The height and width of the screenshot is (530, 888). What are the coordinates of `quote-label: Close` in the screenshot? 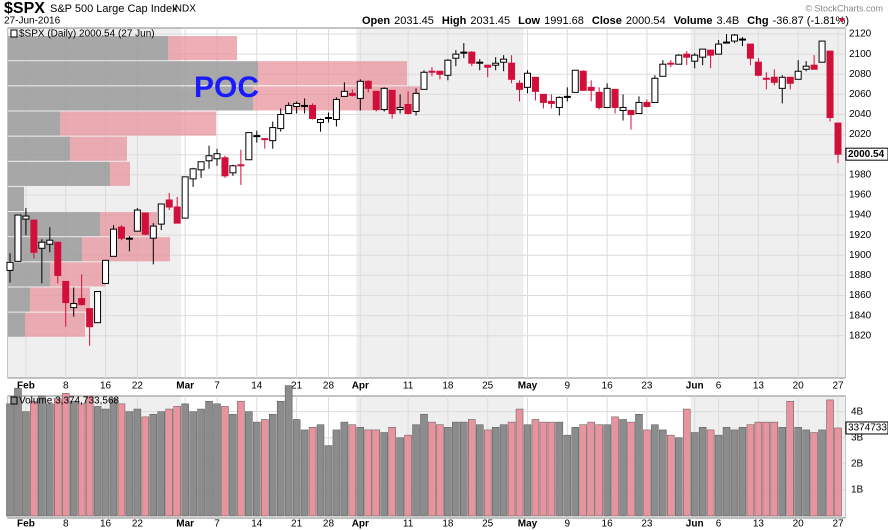 It's located at (607, 21).